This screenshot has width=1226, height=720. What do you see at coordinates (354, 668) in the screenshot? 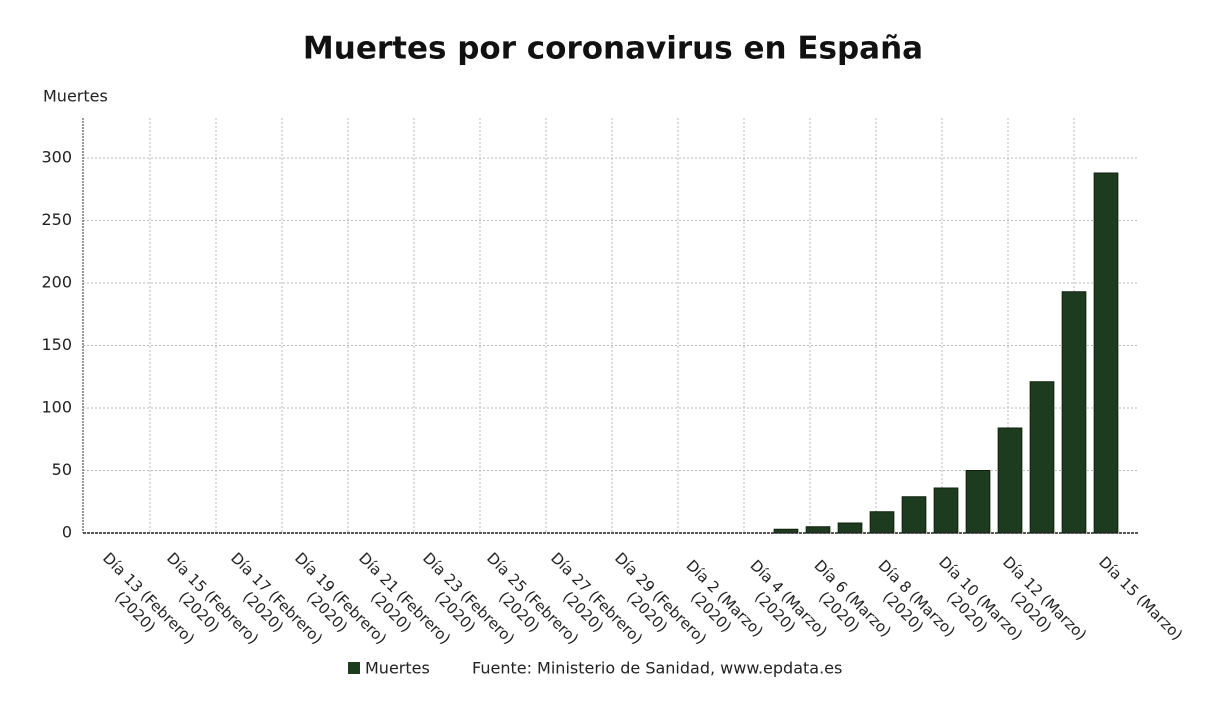
I see `legend-swatch` at bounding box center [354, 668].